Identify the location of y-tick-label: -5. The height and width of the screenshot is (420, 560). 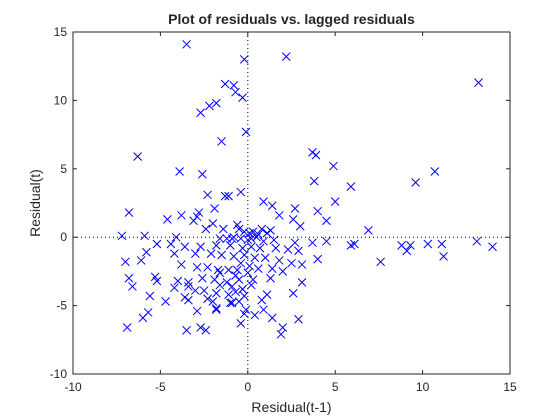
(61, 306).